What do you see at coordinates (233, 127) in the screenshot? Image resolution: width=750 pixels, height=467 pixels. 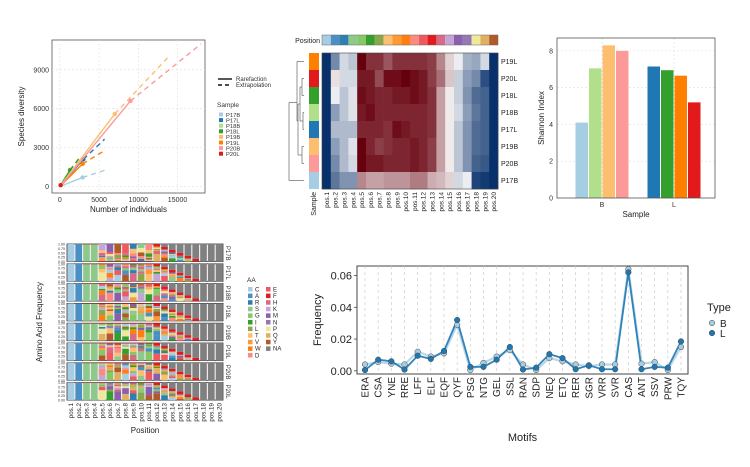 I see `sample-legend-label: P18B` at bounding box center [233, 127].